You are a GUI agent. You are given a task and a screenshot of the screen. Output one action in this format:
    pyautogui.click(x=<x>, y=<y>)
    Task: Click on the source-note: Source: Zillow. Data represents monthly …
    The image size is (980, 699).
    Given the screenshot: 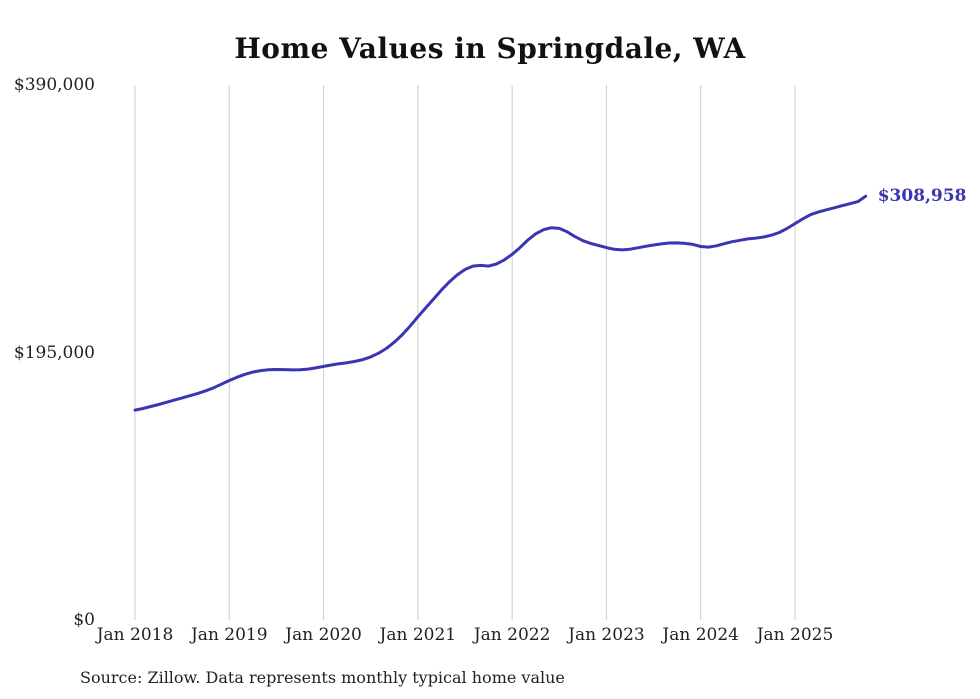 What is the action you would take?
    pyautogui.click(x=322, y=677)
    